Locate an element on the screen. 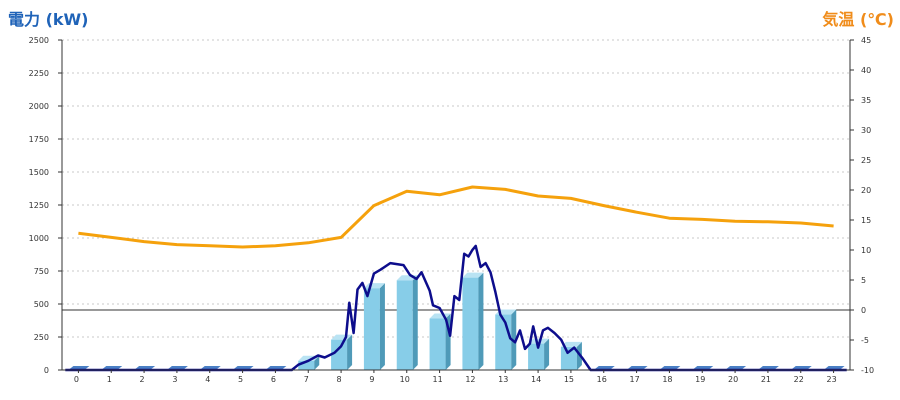 This screenshot has height=400, width=900. left-axis-tick-label: 0 is located at coordinates (46, 370).